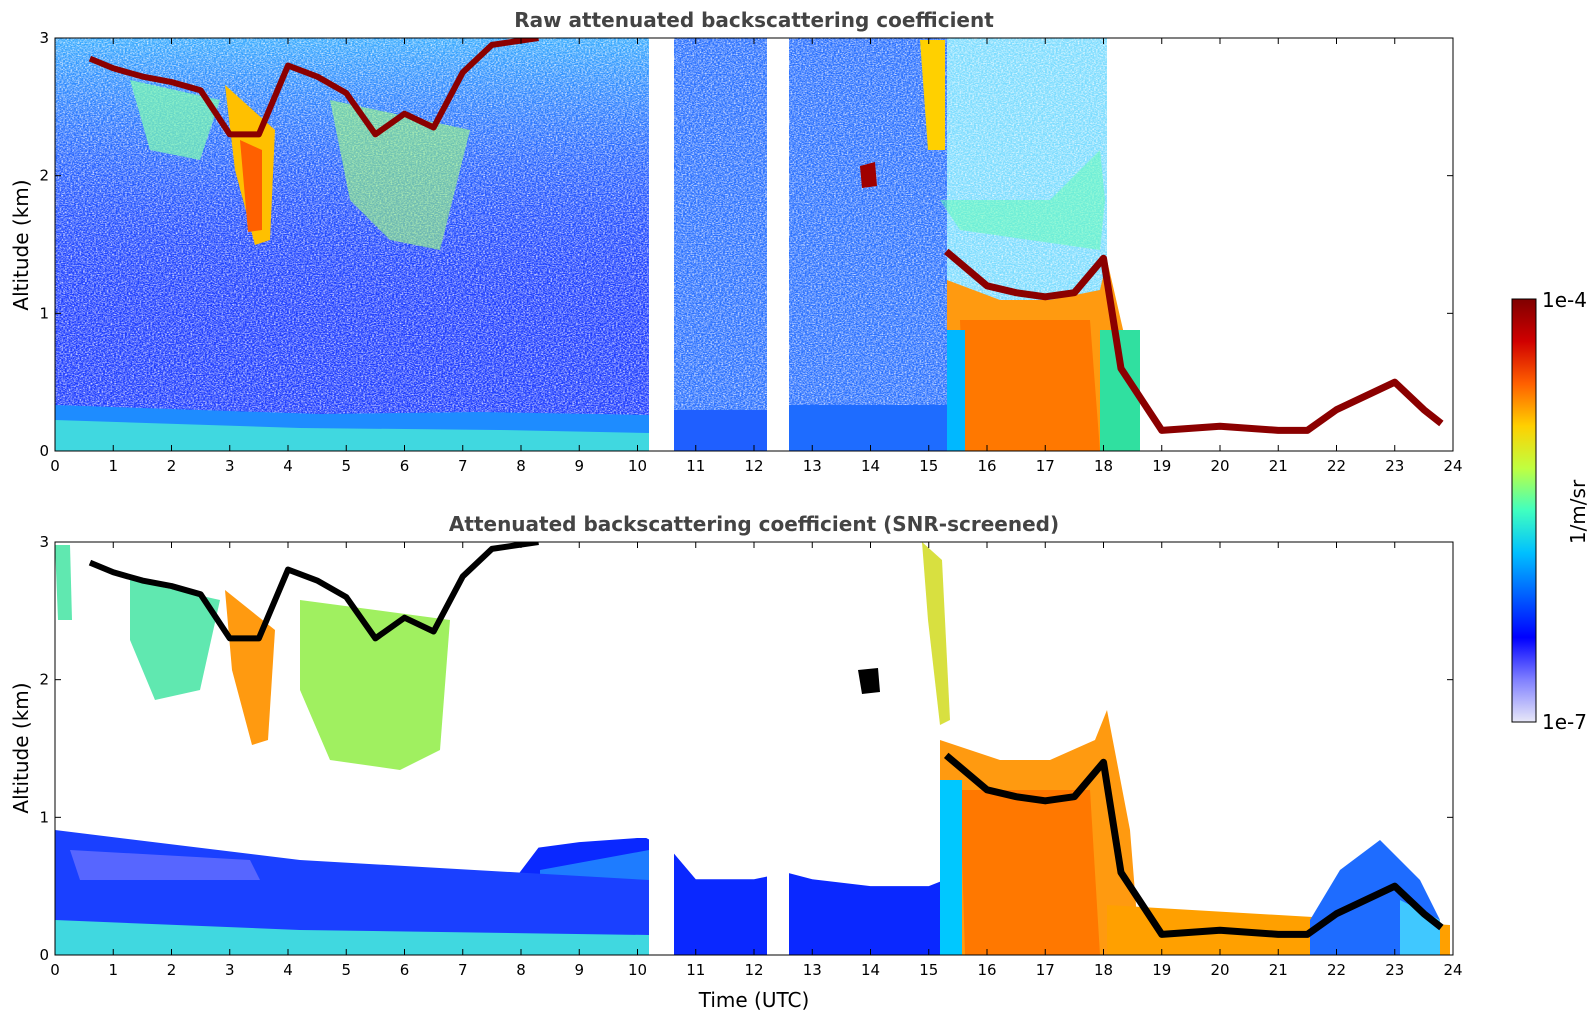 Image resolution: width=1595 pixels, height=1020 pixels. What do you see at coordinates (313, 592) in the screenshot?
I see `screened-cloud-top-line` at bounding box center [313, 592].